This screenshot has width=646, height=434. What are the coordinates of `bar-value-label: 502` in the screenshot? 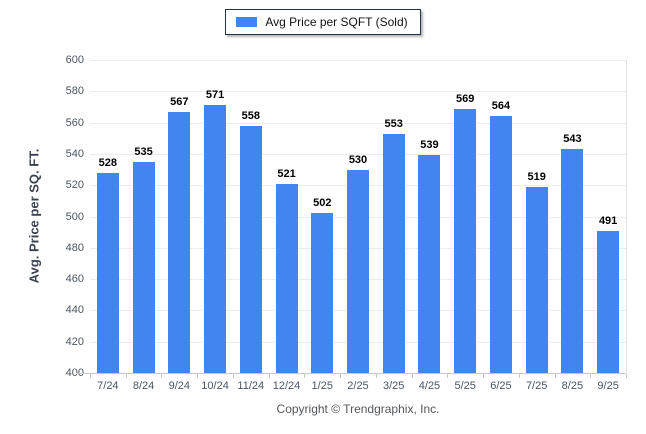 It's located at (322, 203).